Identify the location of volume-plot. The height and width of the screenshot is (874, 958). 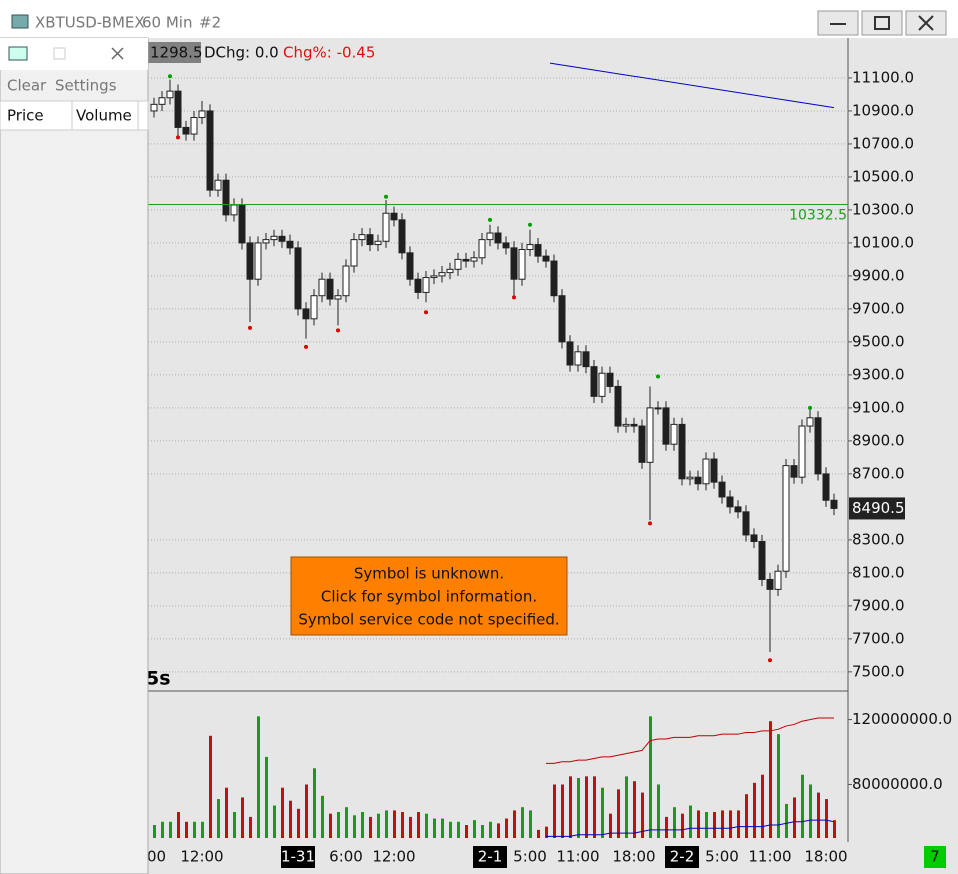
(494, 777).